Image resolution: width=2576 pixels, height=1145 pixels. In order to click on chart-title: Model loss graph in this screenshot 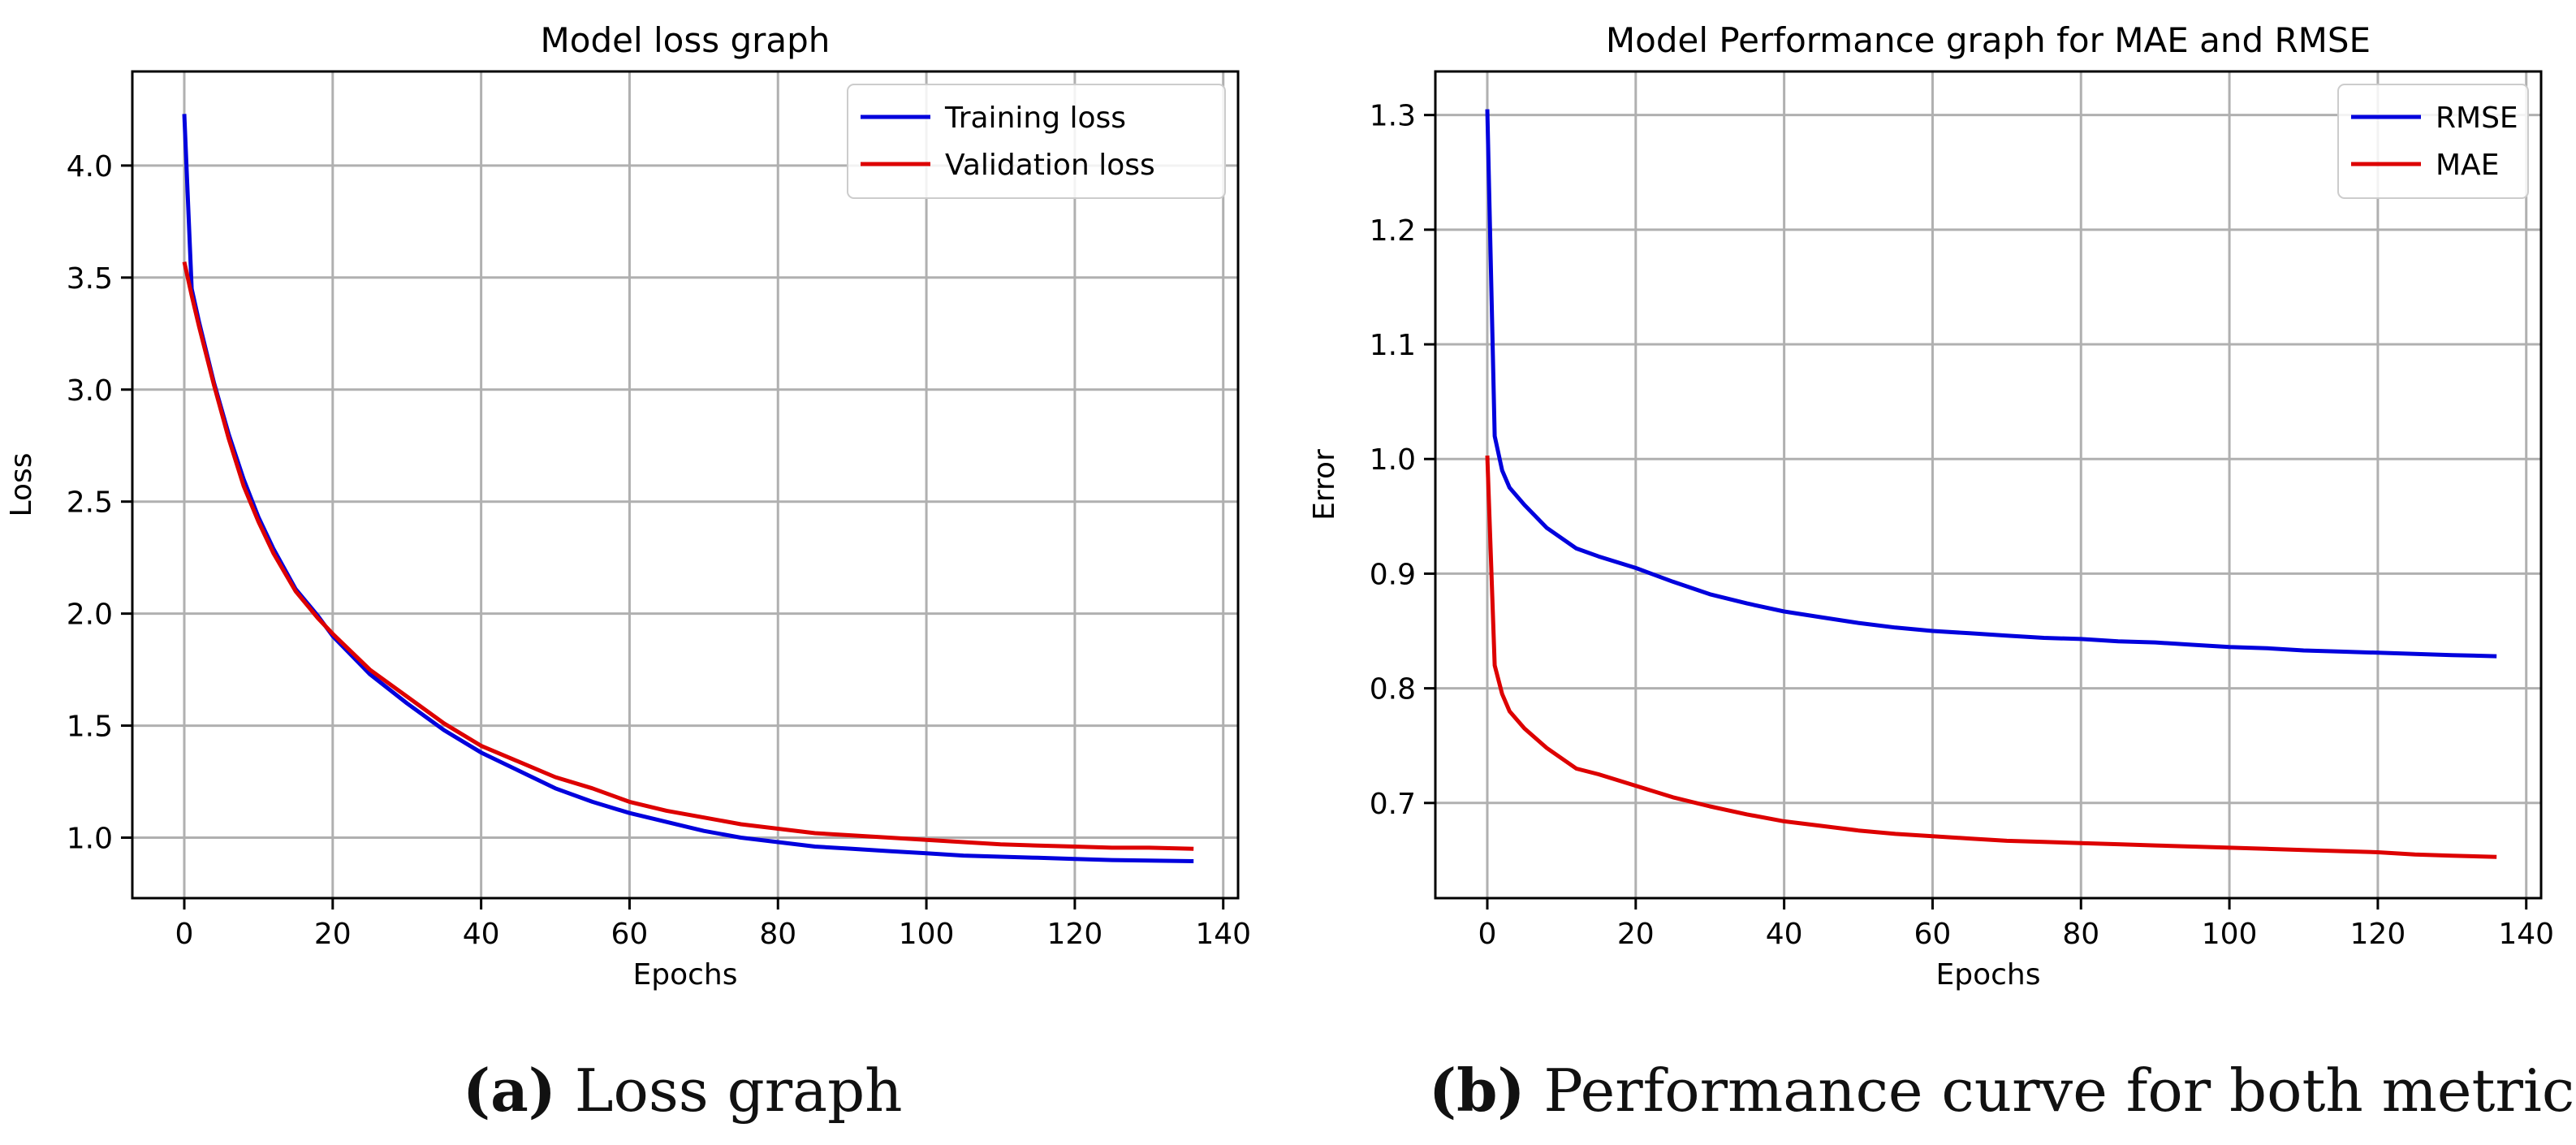, I will do `click(686, 40)`.